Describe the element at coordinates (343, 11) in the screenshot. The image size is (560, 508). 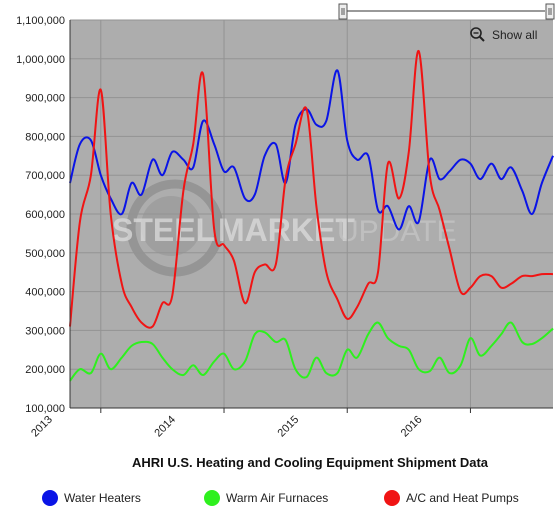
I see `navigator-handle-left` at that location.